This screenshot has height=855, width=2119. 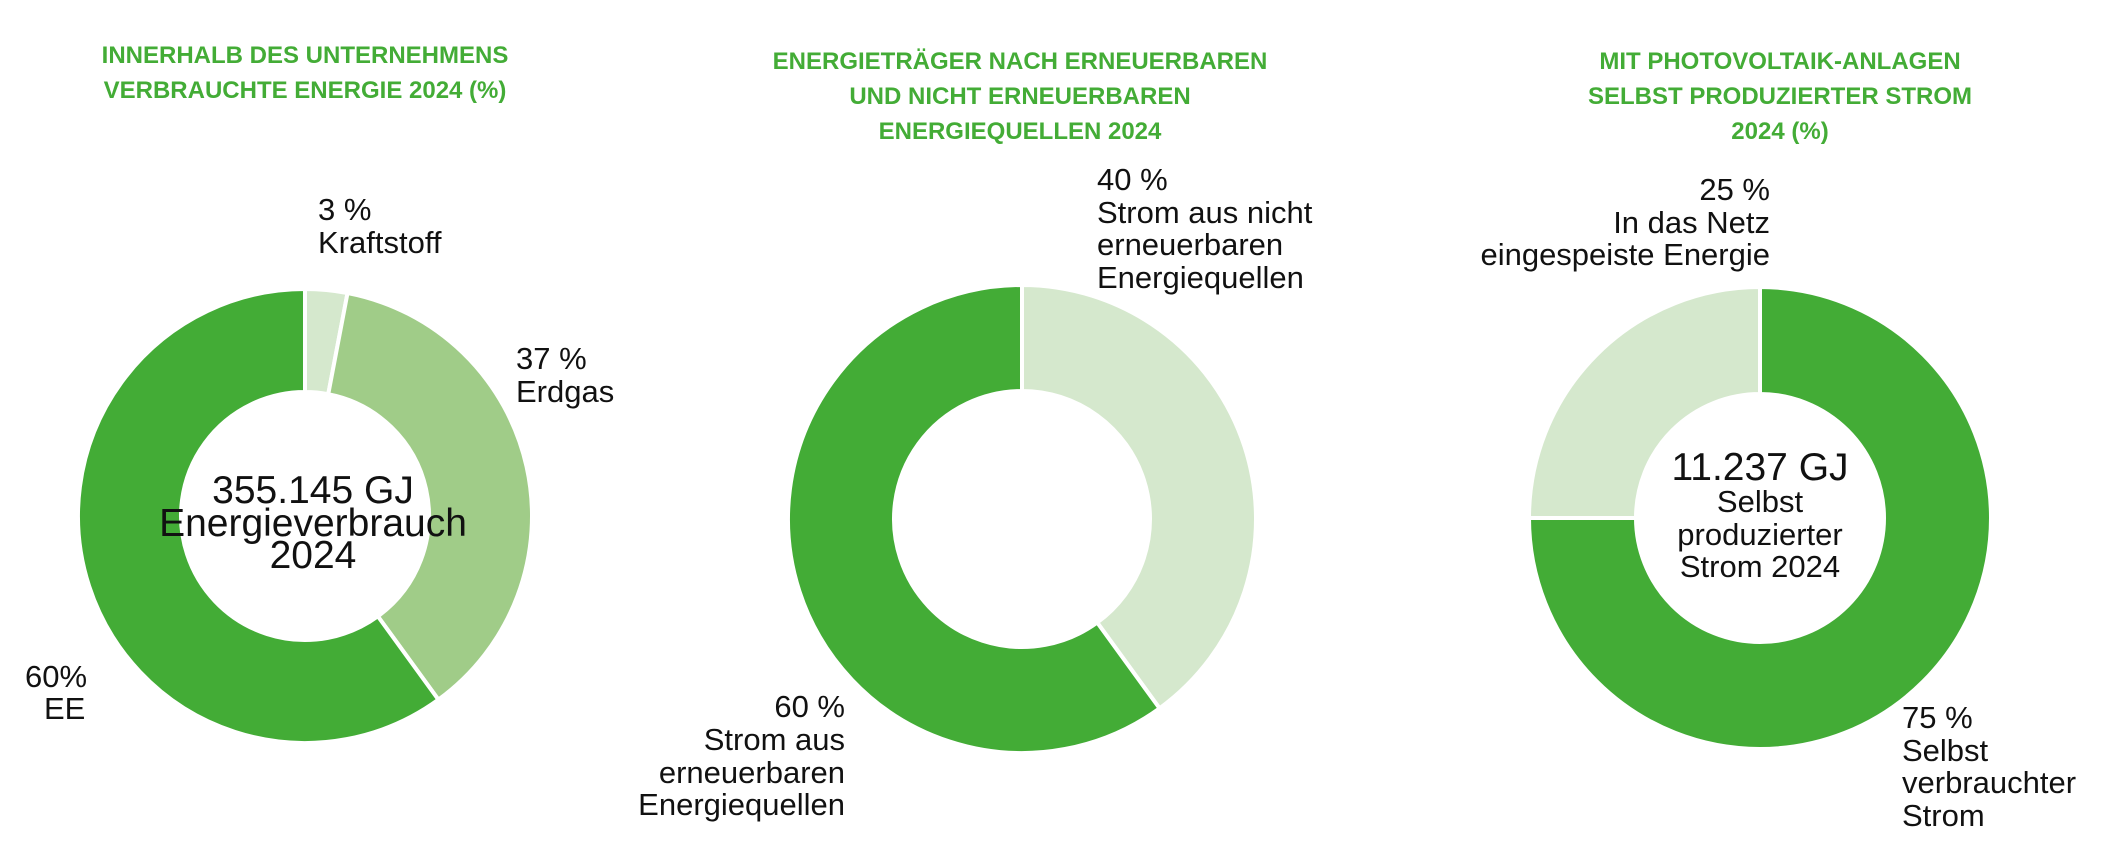 I want to click on chart-1-ee-label: EE, so click(x=64, y=708).